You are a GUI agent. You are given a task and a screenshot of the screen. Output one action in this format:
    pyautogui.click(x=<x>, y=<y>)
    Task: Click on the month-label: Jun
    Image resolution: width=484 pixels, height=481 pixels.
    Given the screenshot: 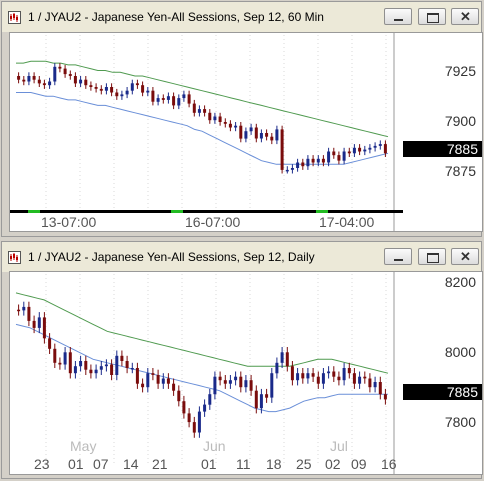 What is the action you would take?
    pyautogui.click(x=214, y=446)
    